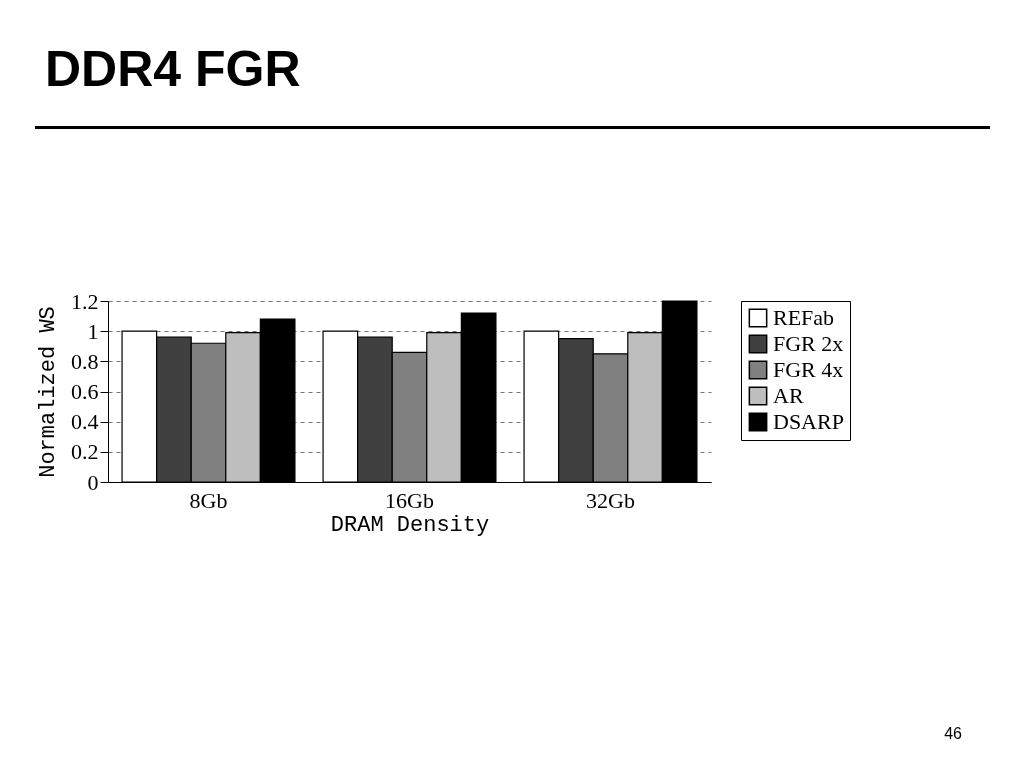 Image resolution: width=1024 pixels, height=768 pixels. Describe the element at coordinates (788, 395) in the screenshot. I see `legend-label: AR` at that location.